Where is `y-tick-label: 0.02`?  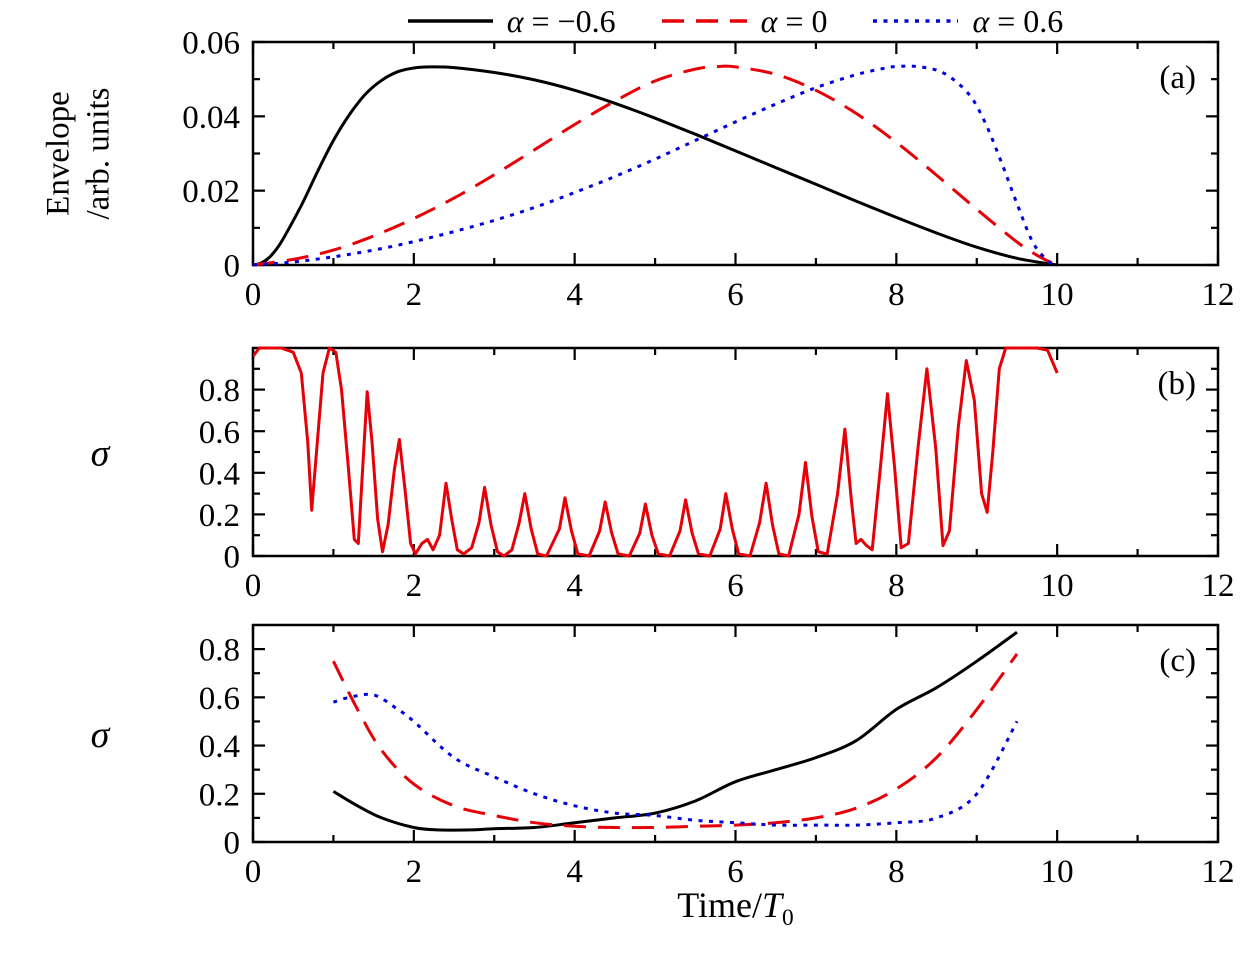 y-tick-label: 0.02 is located at coordinates (211, 192).